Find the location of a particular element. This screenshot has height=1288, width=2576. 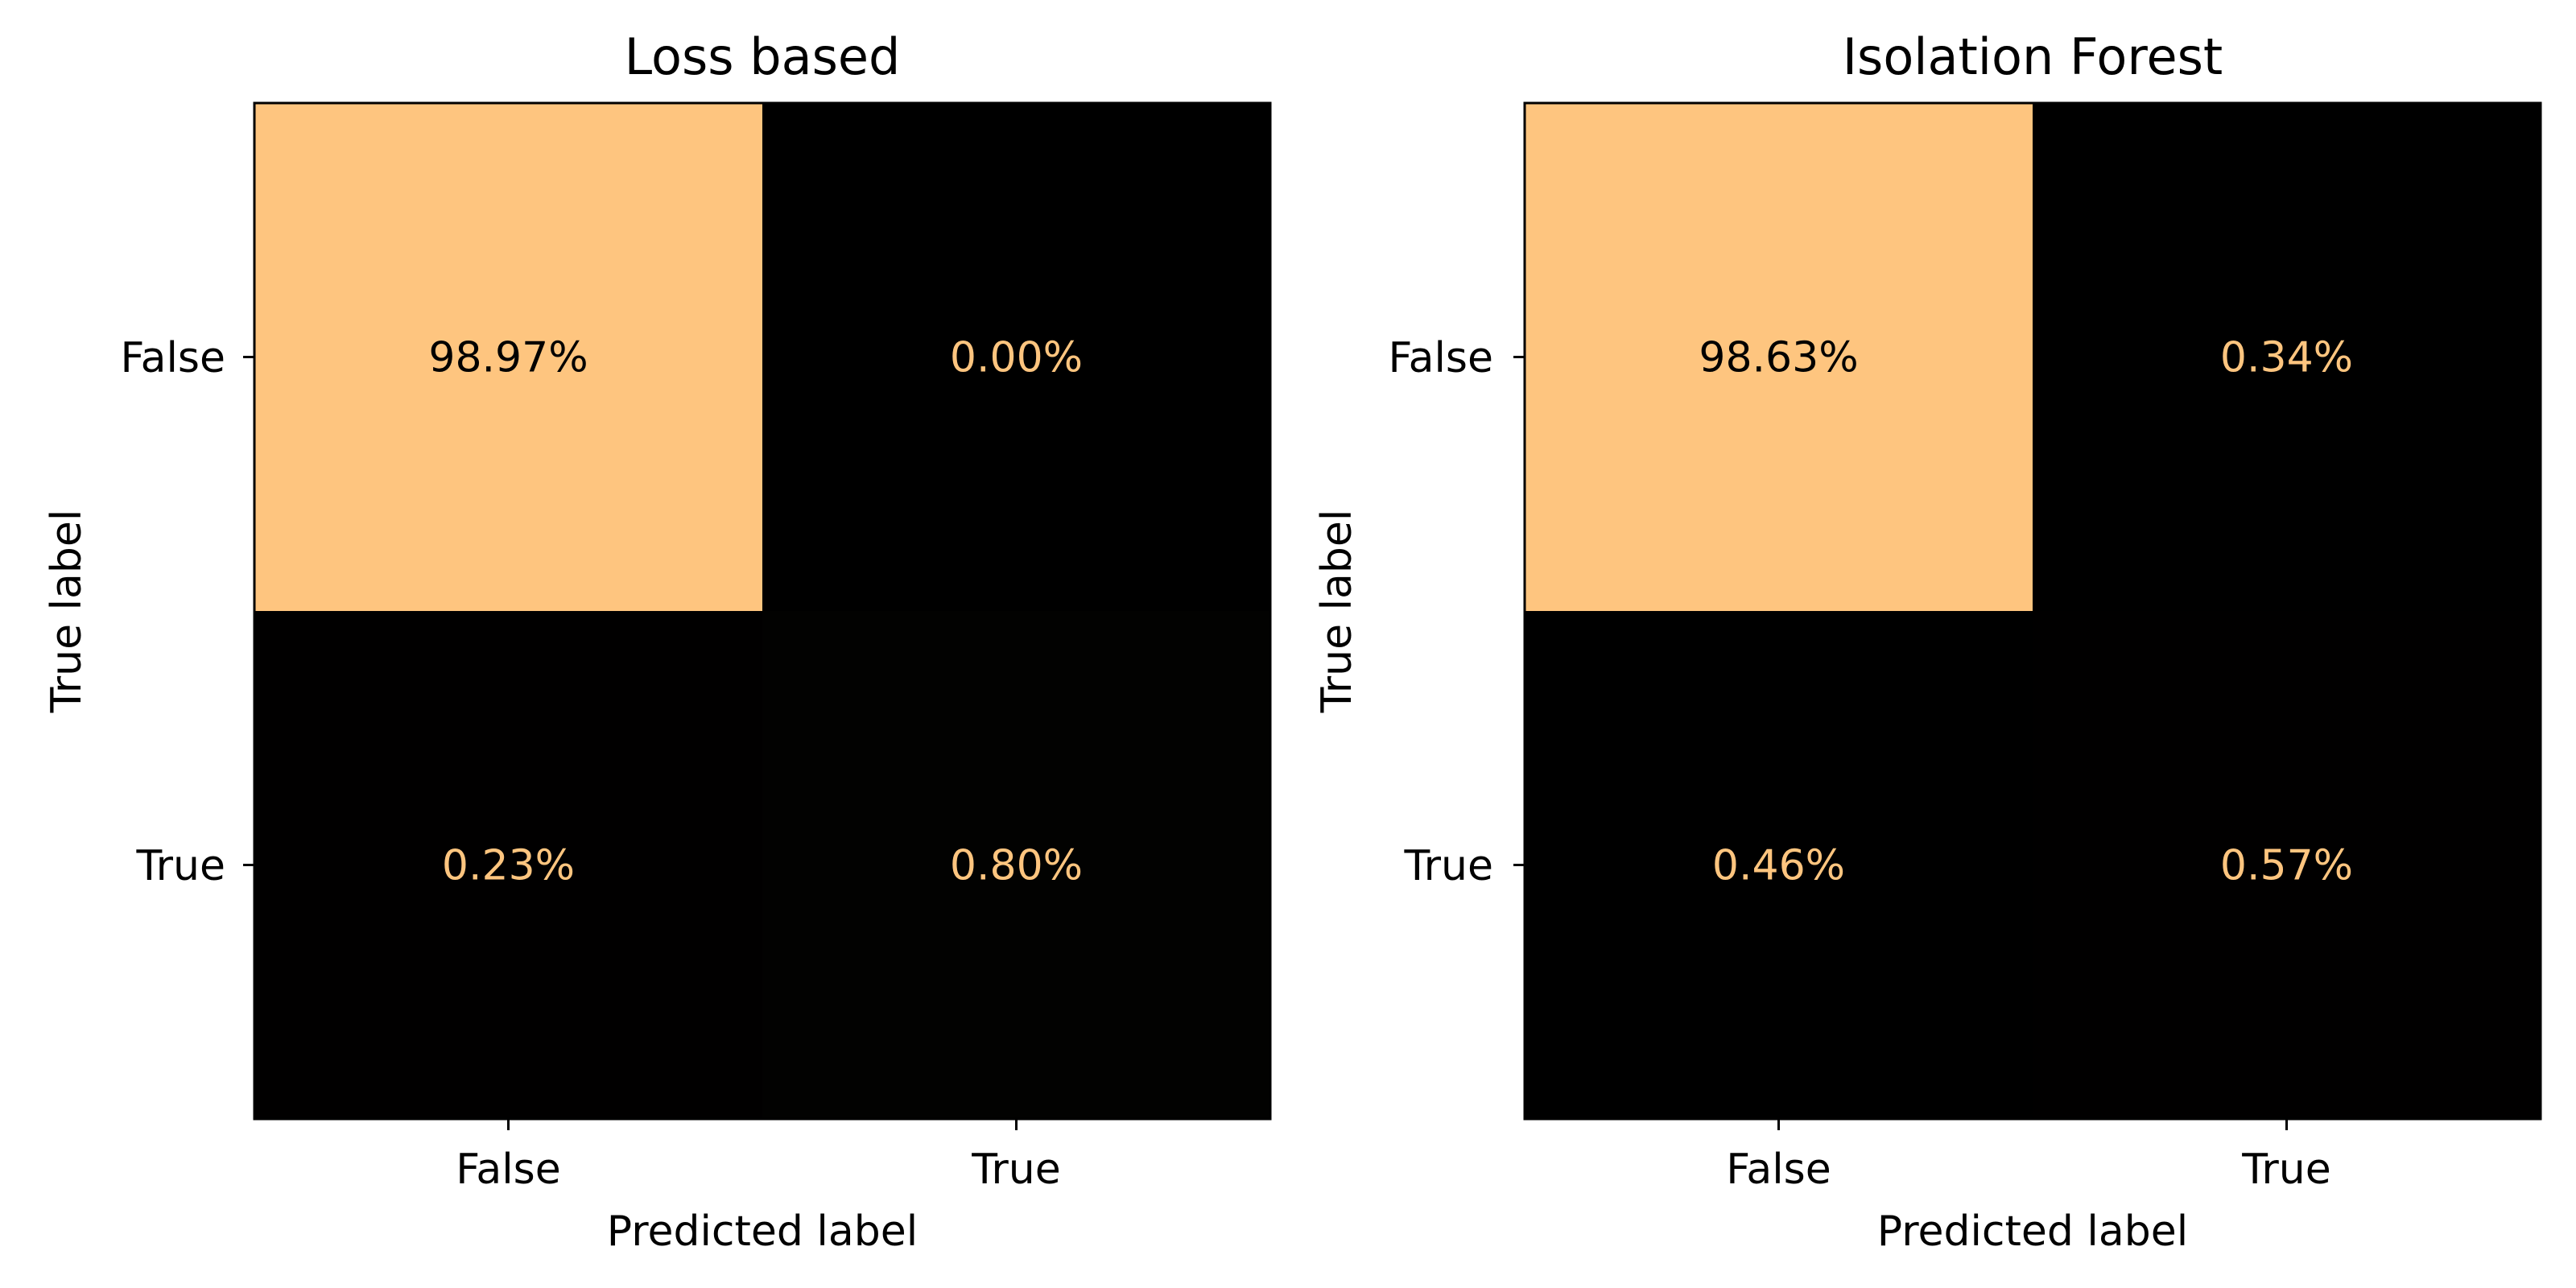

cell-value-label: 98.63% is located at coordinates (1778, 358).